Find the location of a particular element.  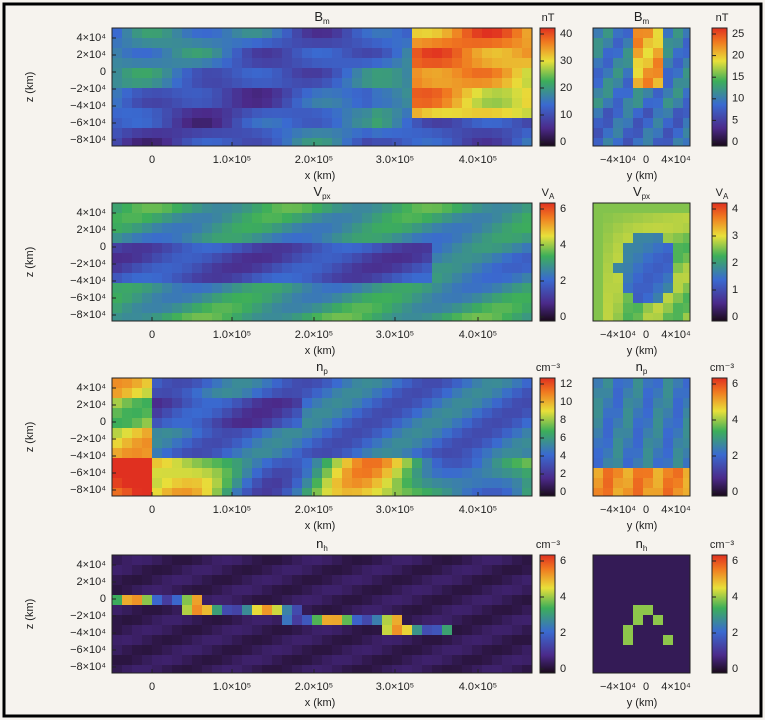

z-tick-label: −6×10⁴ is located at coordinates (88, 123).